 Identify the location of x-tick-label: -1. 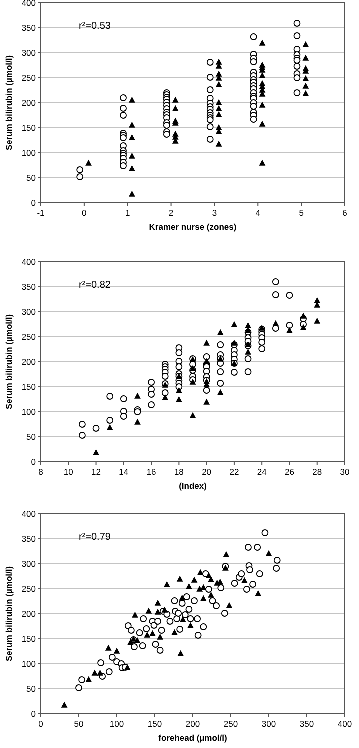
(41, 213).